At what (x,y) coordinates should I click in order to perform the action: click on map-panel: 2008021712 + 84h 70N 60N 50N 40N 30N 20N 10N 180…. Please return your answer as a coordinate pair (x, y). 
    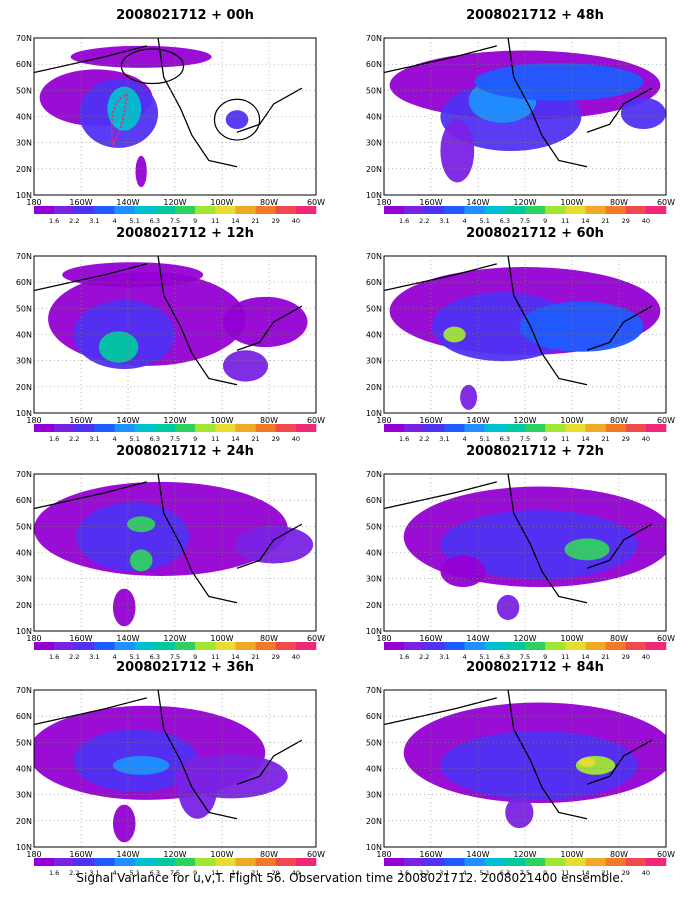
    Looking at the image, I should click on (533, 768).